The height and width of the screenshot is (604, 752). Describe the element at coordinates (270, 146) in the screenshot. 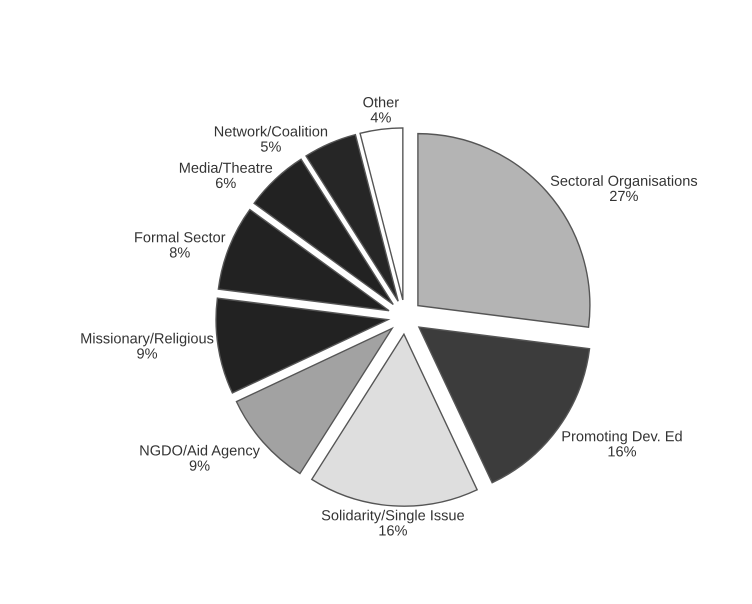

I see `data-label: 5%` at that location.